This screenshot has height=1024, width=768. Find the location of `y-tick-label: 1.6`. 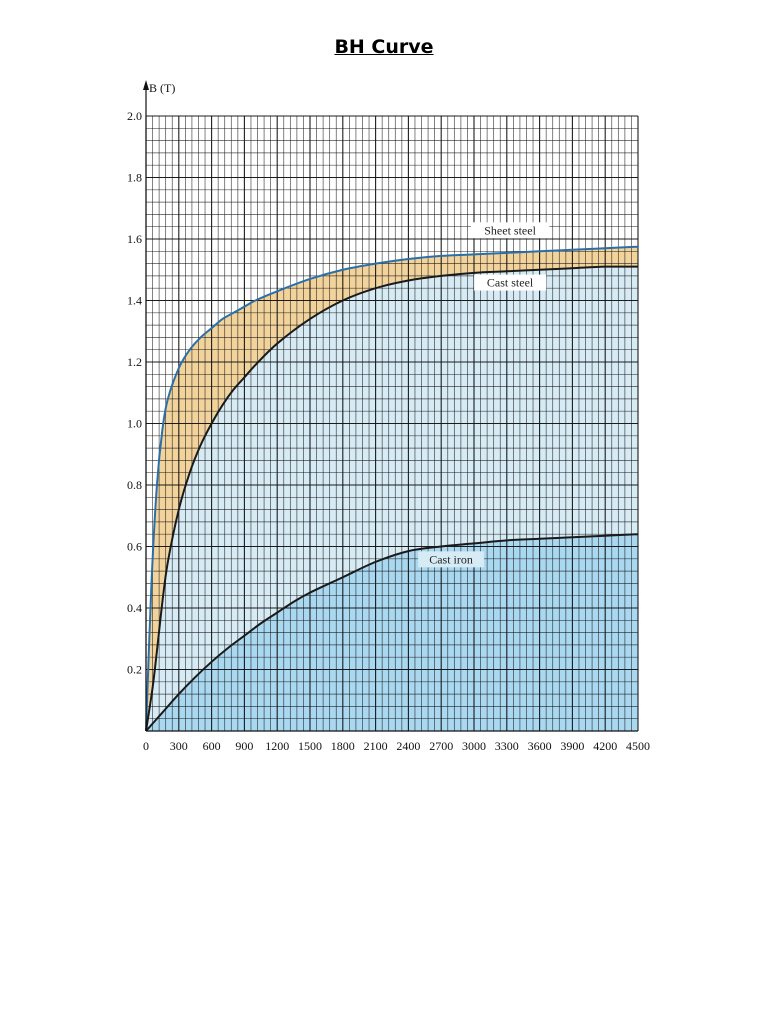

y-tick-label: 1.6 is located at coordinates (134, 239).